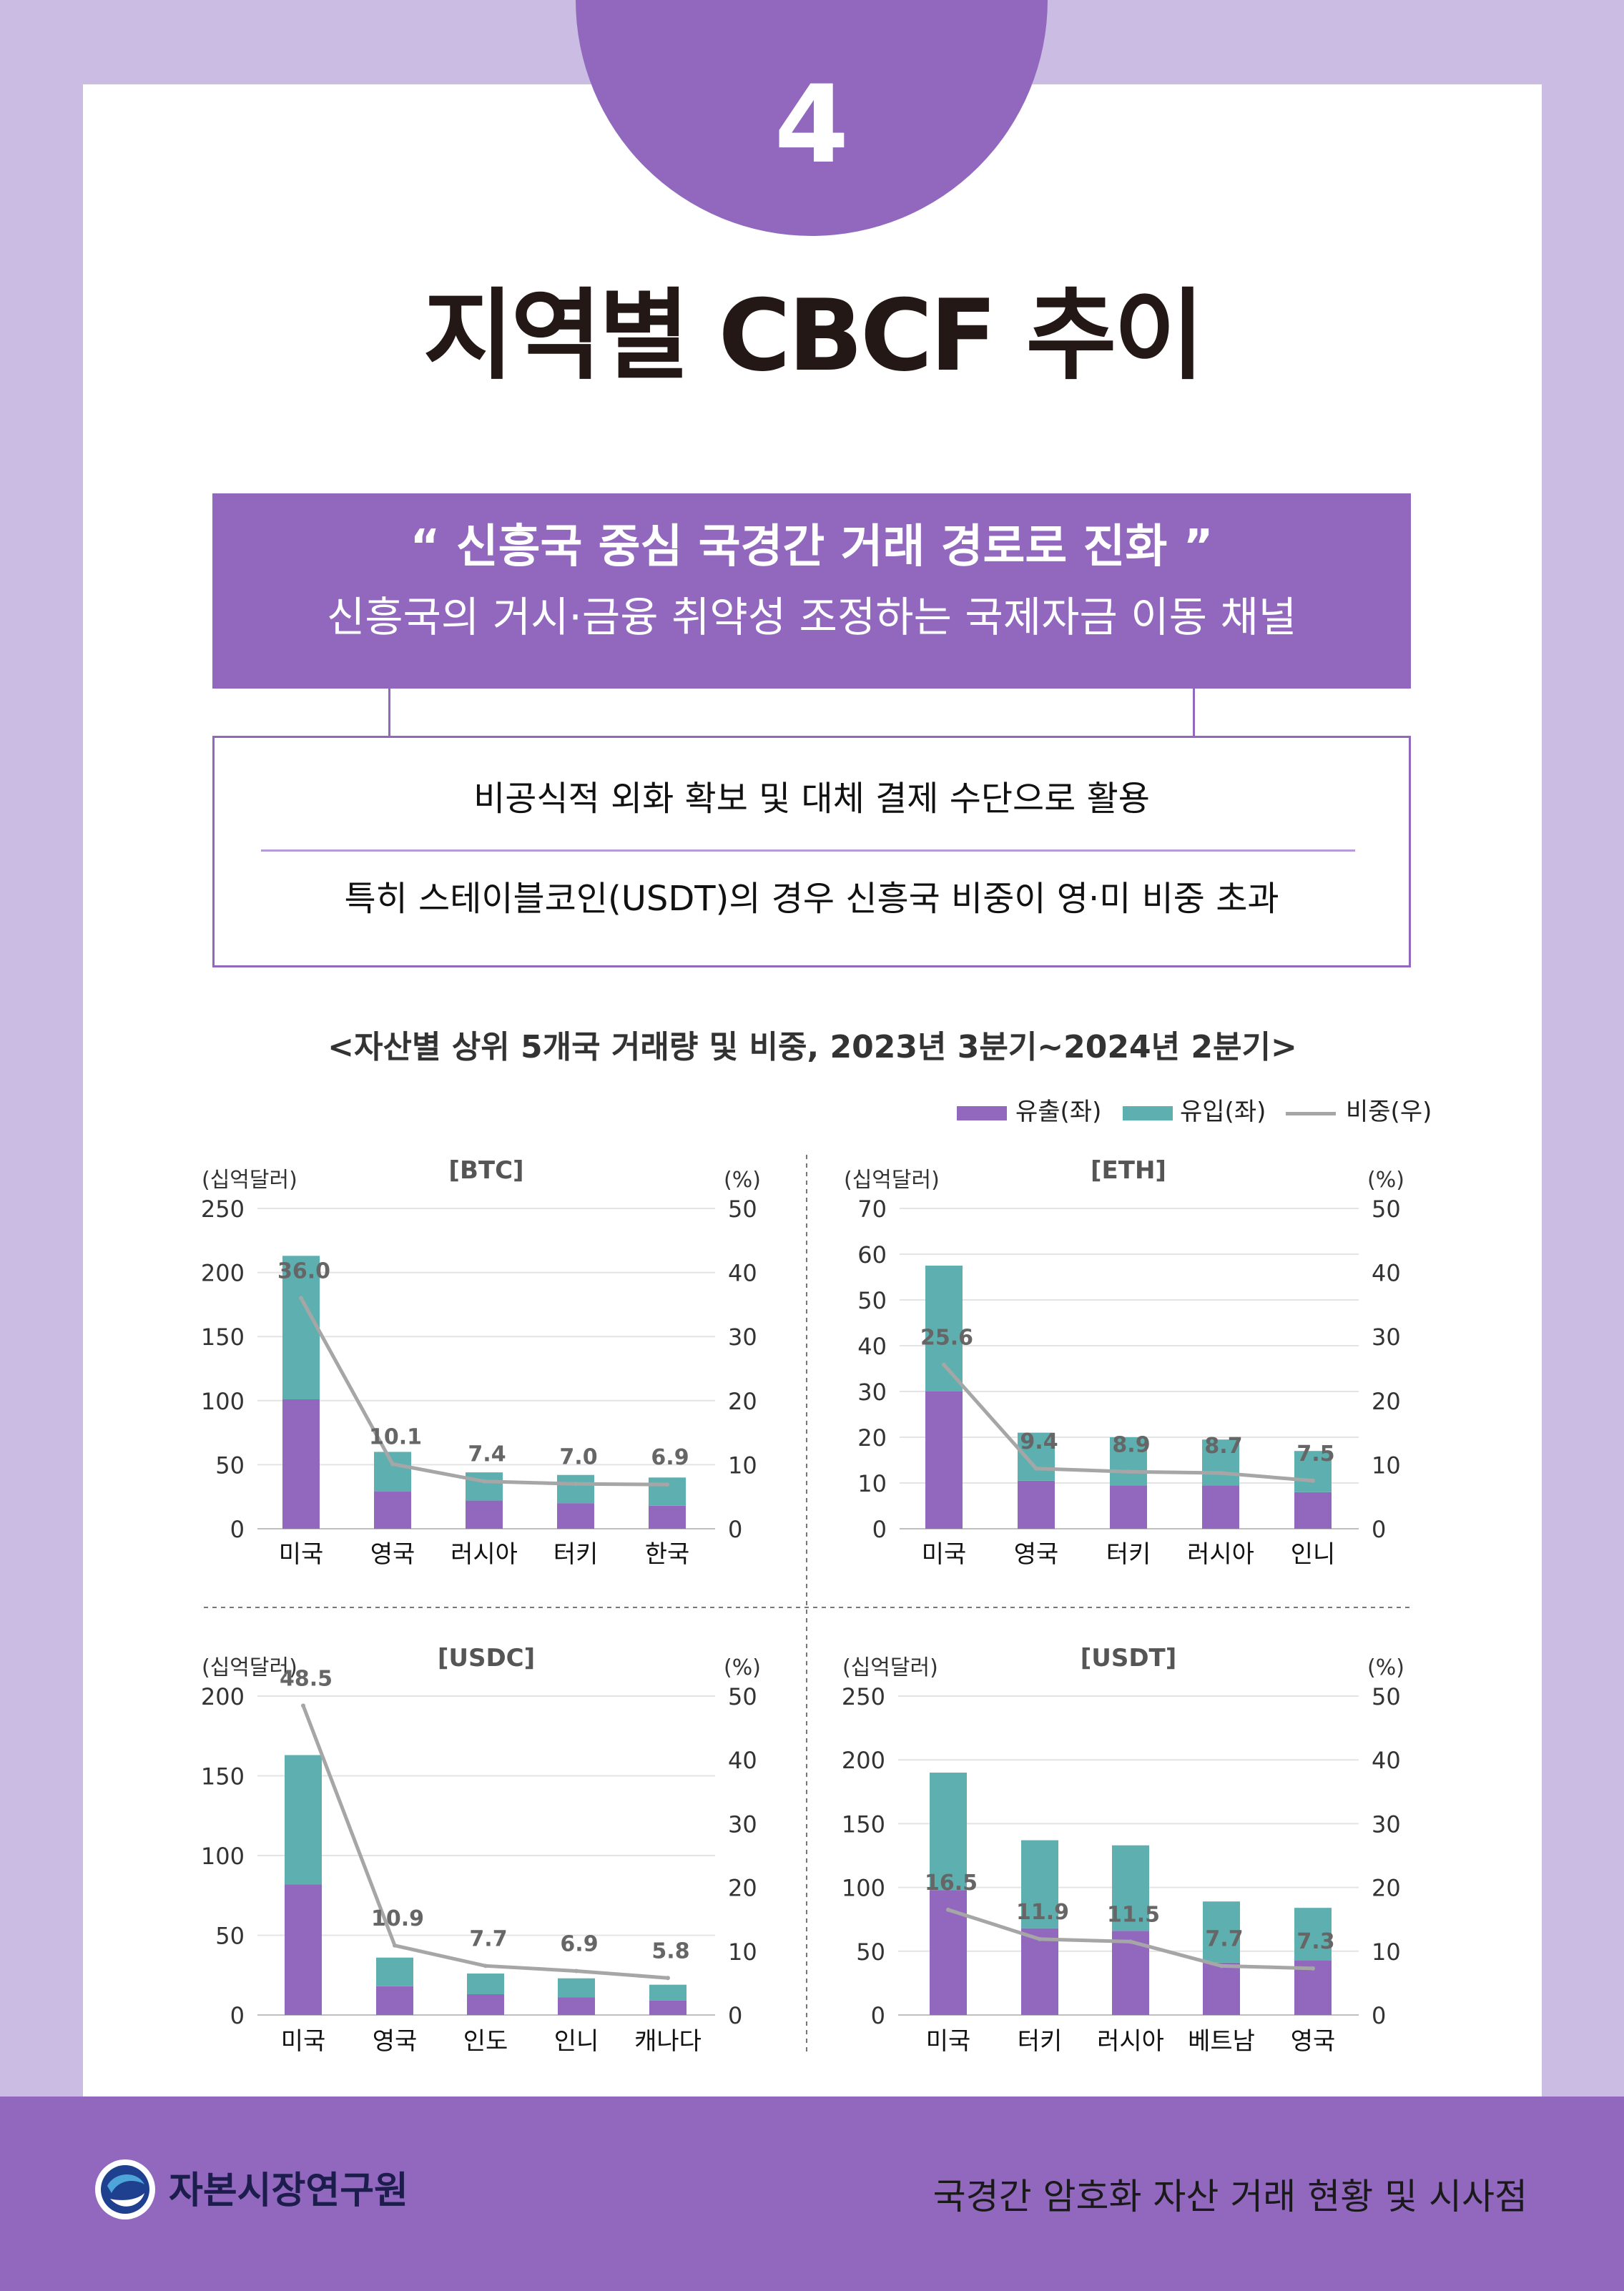 The height and width of the screenshot is (2291, 1624). Describe the element at coordinates (872, 1393) in the screenshot. I see `eth-ytick-left: 30` at that location.